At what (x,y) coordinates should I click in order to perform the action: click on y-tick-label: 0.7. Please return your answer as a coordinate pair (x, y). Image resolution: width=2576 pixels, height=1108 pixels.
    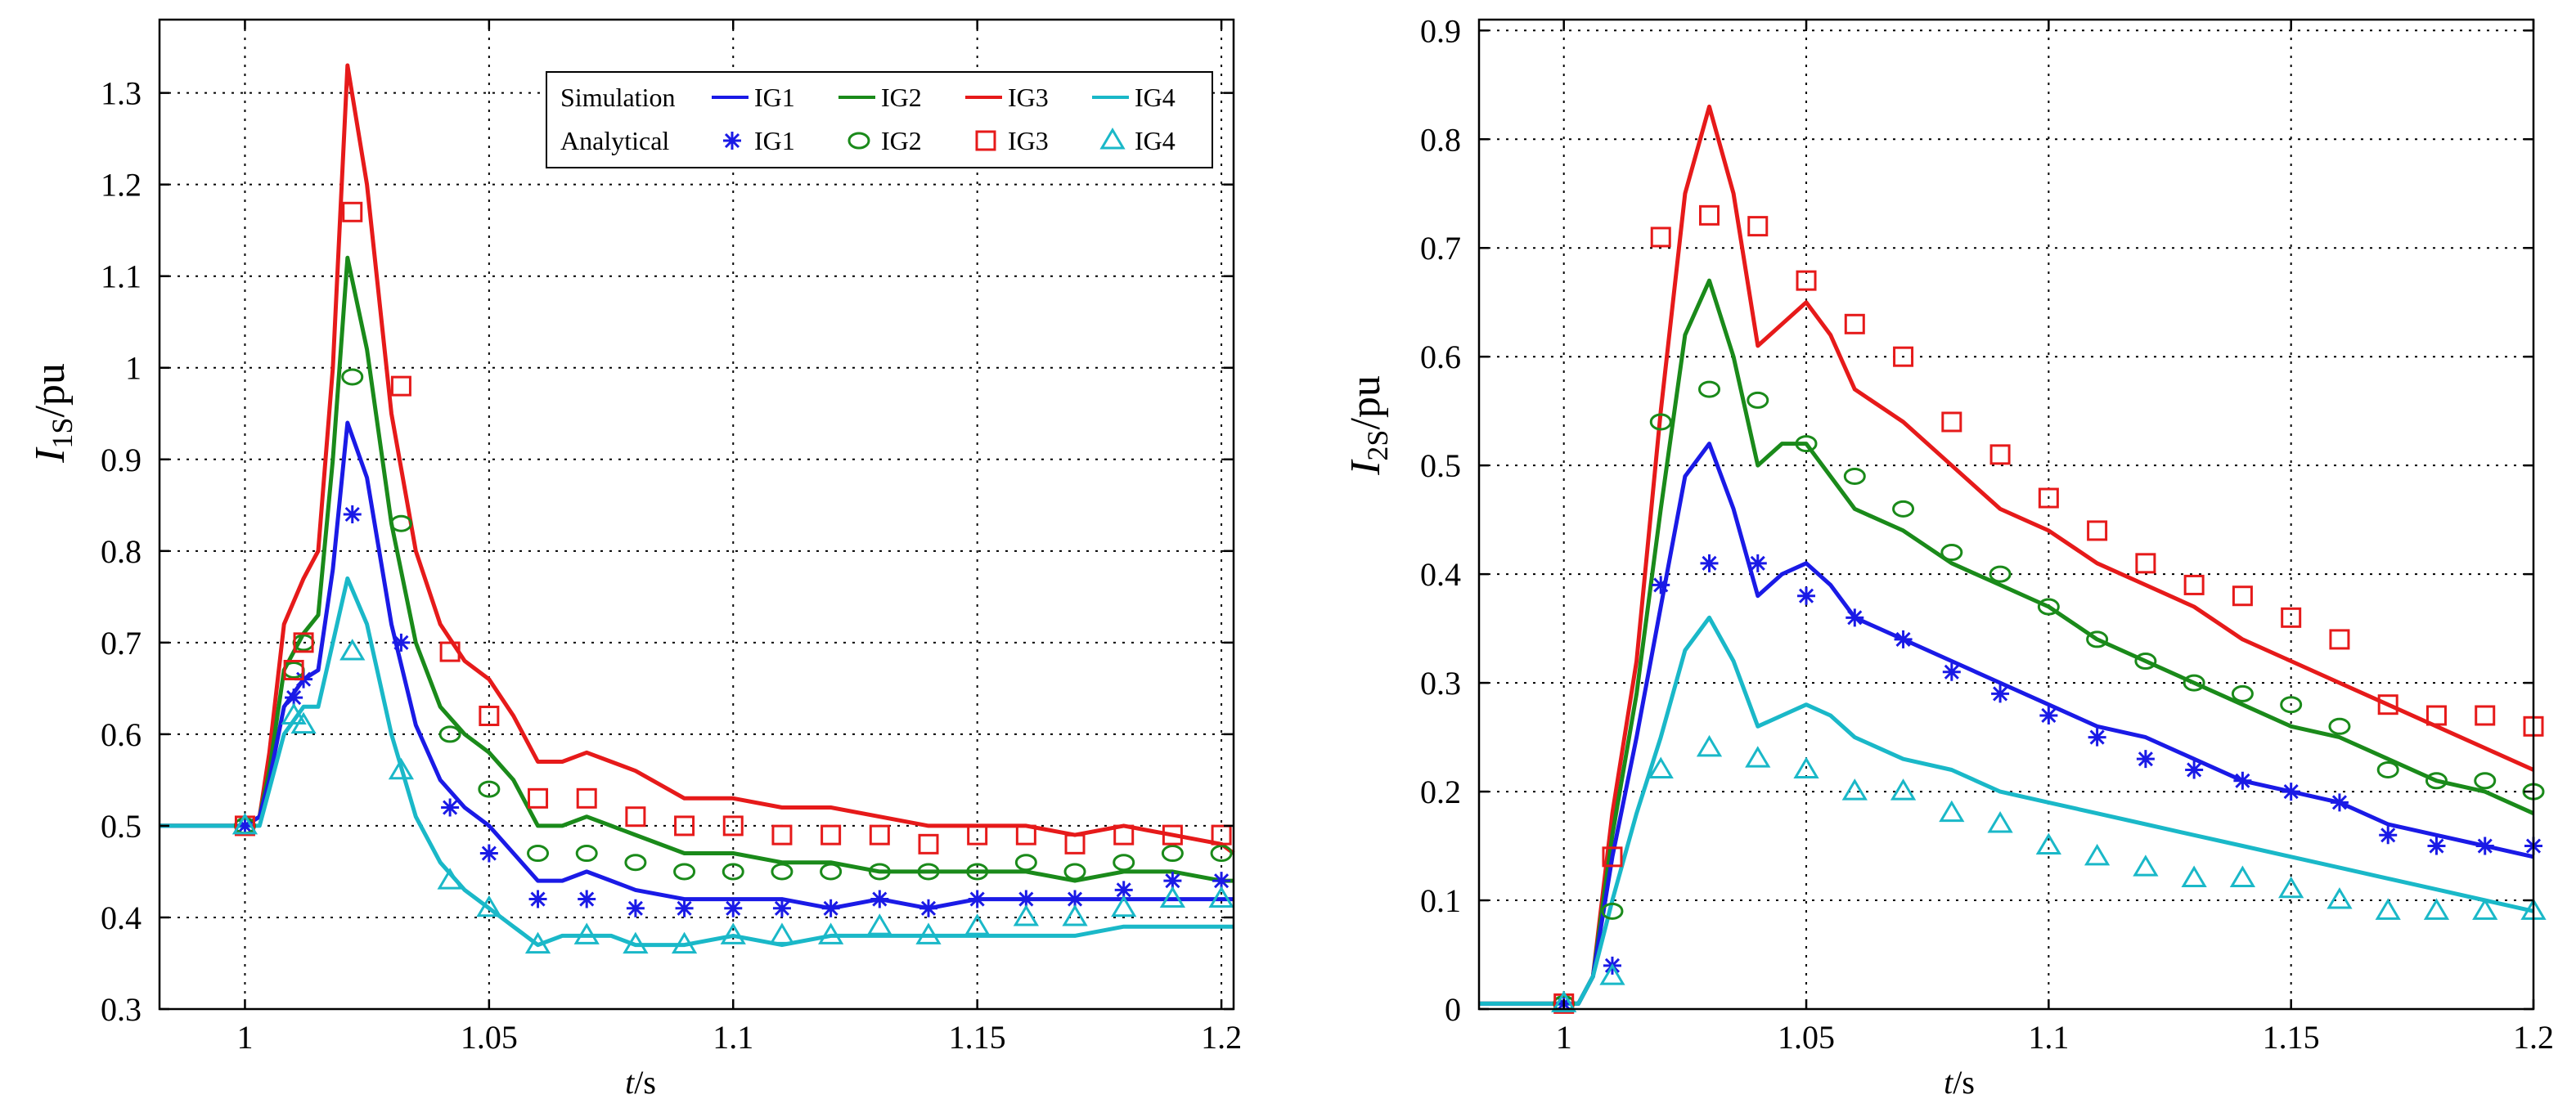
    Looking at the image, I should click on (1441, 249).